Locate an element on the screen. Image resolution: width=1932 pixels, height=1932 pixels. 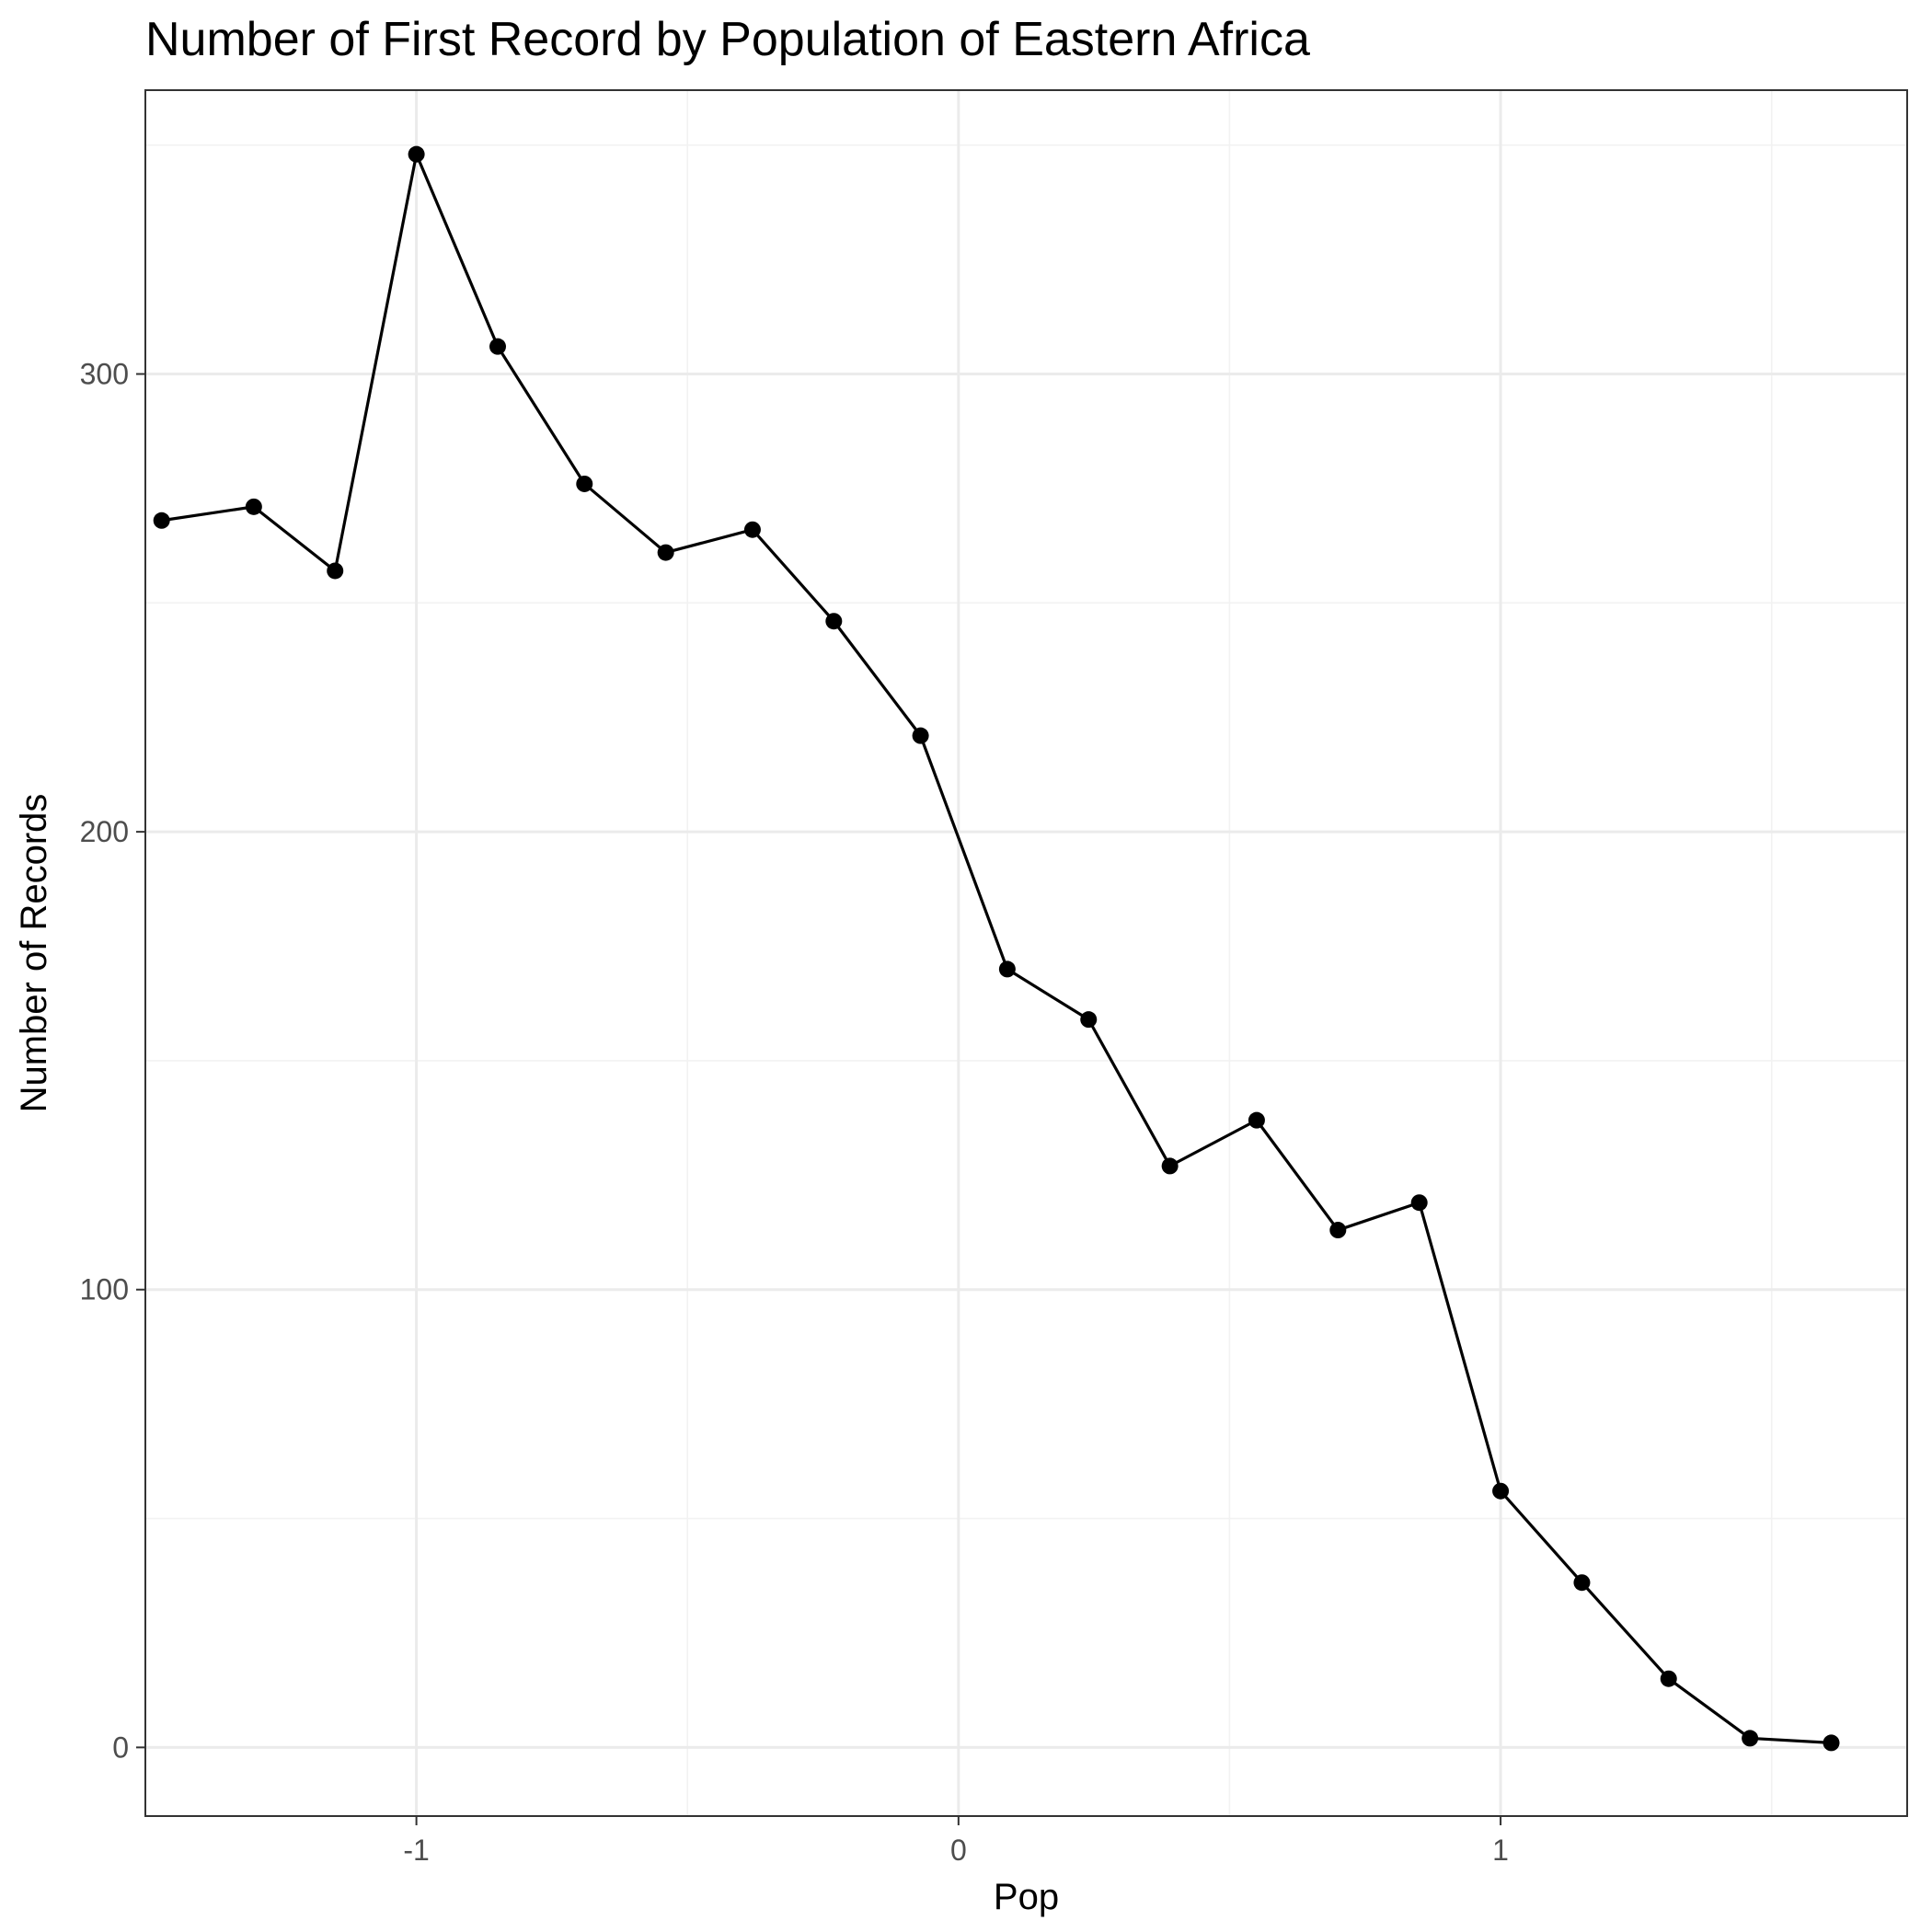
y-tick-label: 200 is located at coordinates (104, 831).